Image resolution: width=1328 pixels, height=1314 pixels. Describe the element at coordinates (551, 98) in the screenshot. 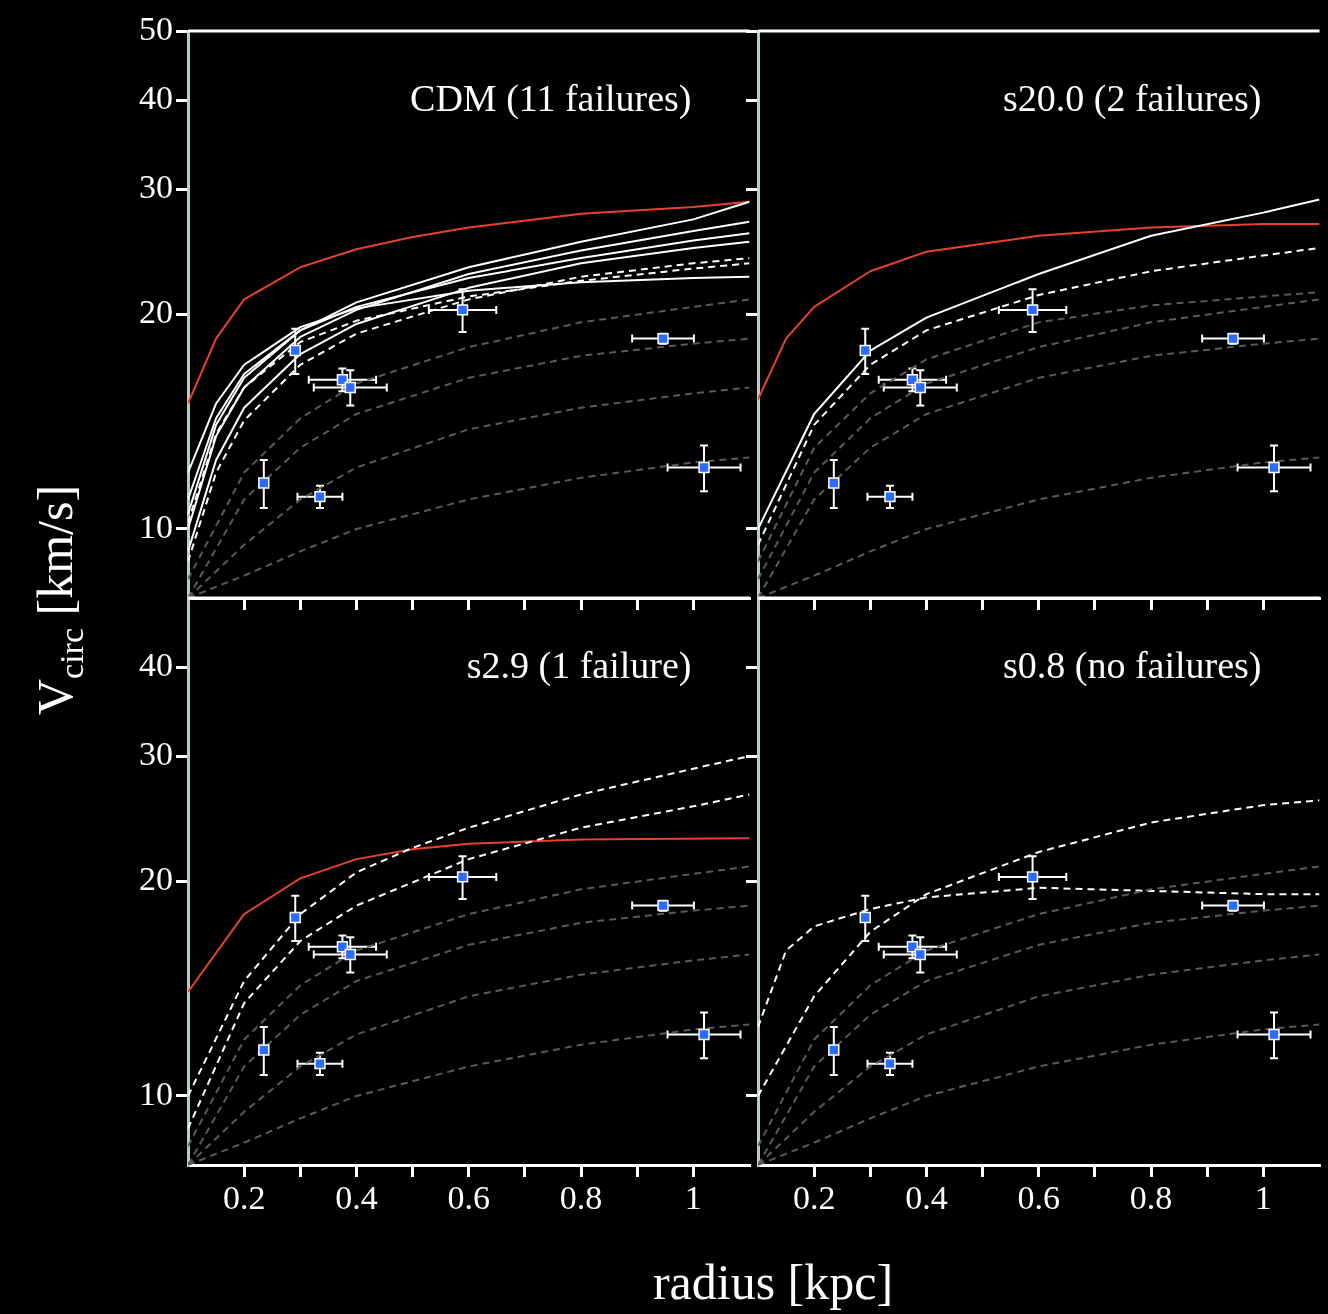

I see `annotation: CDM (11 failures)` at that location.